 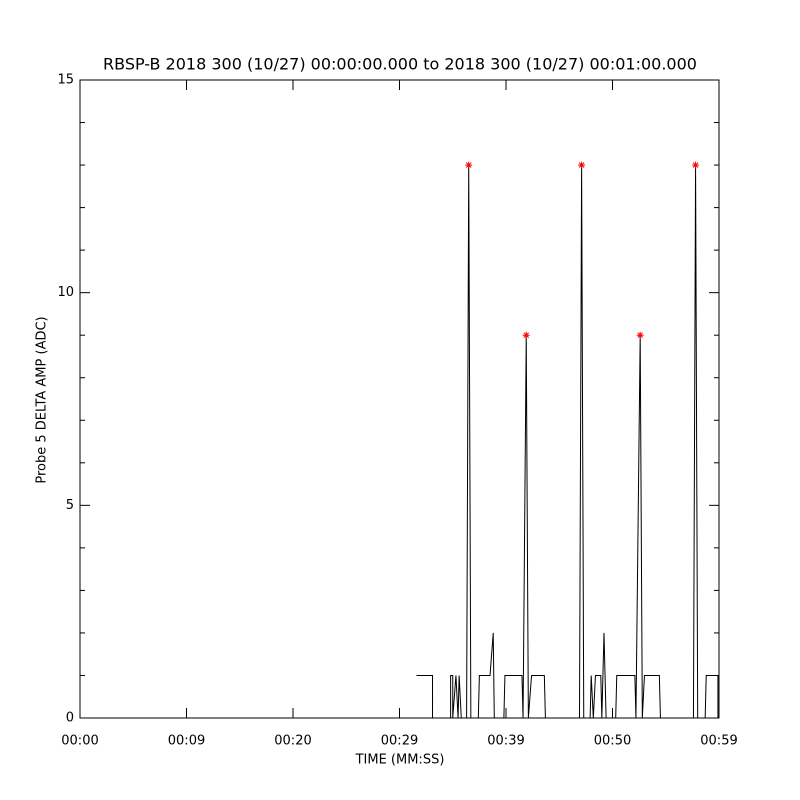 I want to click on x-tick-label: 00:59, so click(x=718, y=741).